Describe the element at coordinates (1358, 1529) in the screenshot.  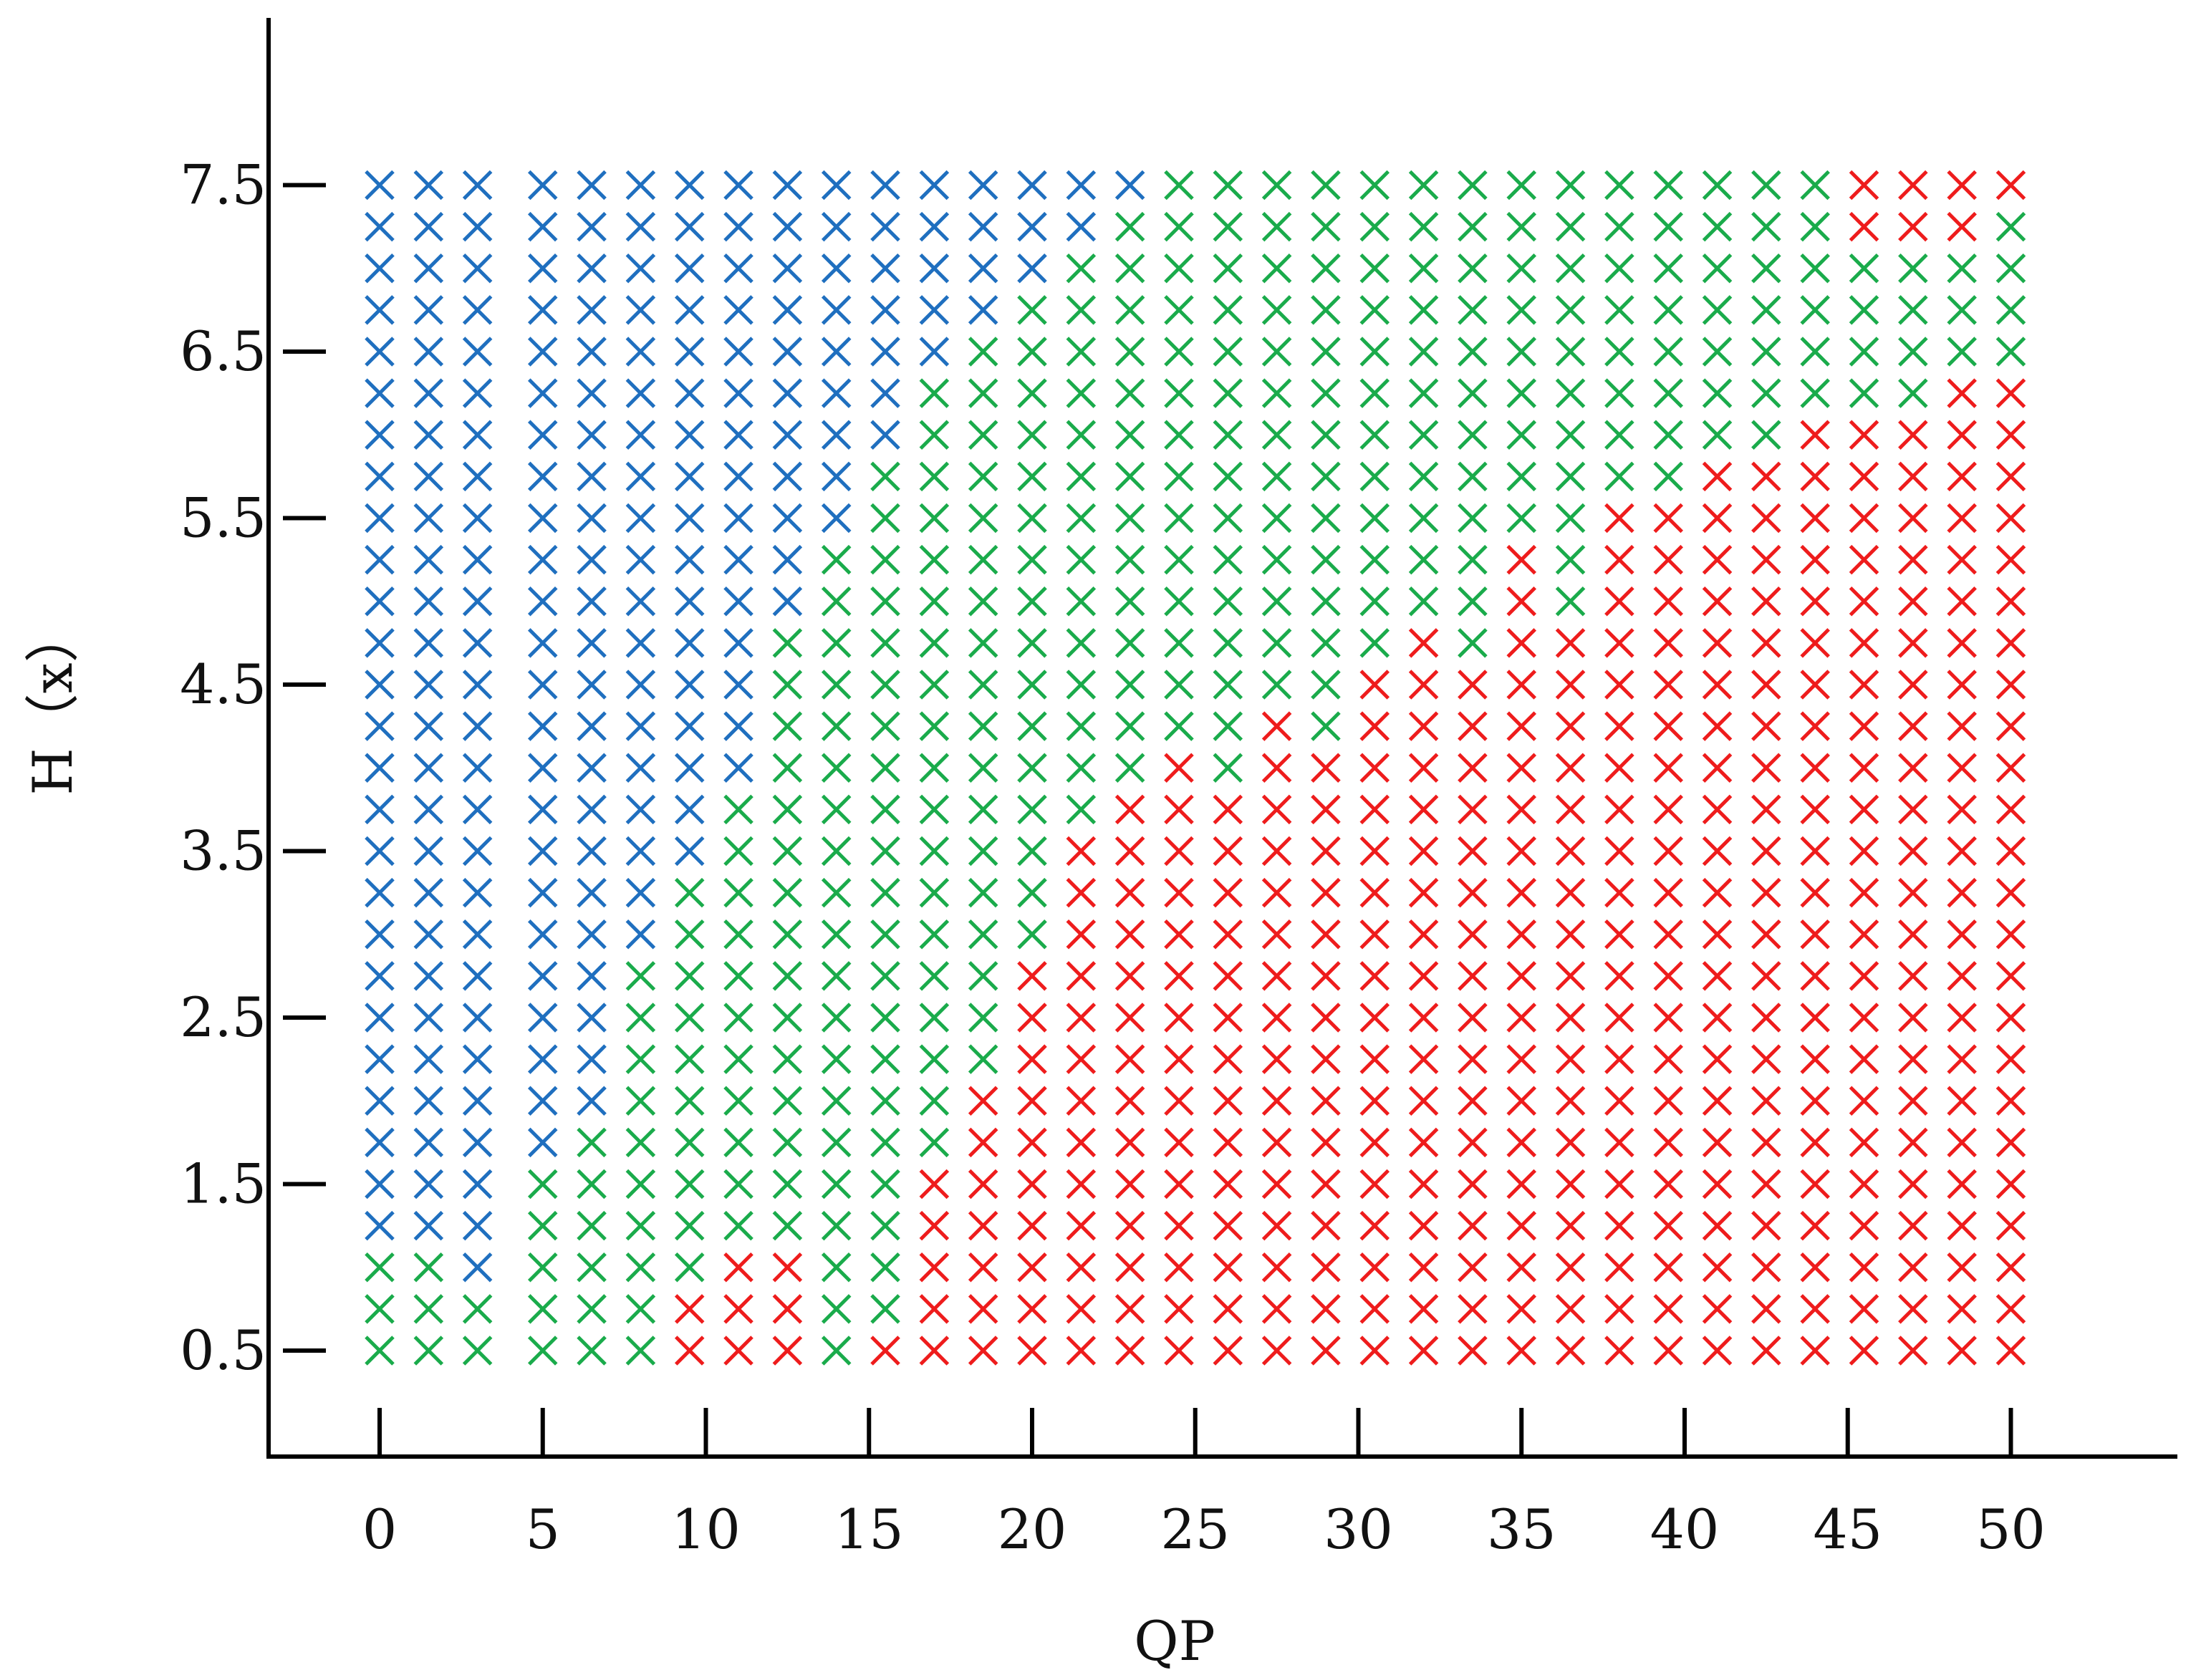
I see `x-tick-label: 30` at that location.